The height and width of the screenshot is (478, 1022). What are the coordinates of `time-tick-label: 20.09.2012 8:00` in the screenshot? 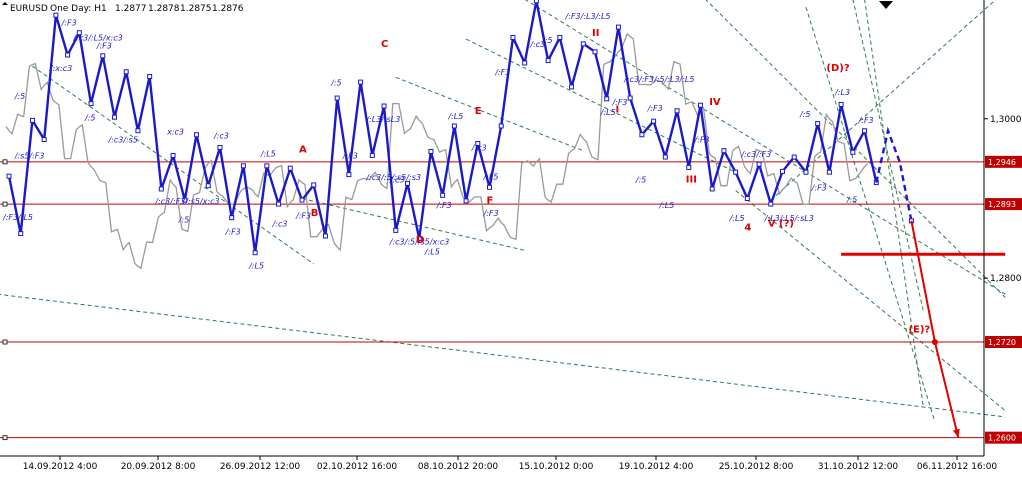 It's located at (158, 467).